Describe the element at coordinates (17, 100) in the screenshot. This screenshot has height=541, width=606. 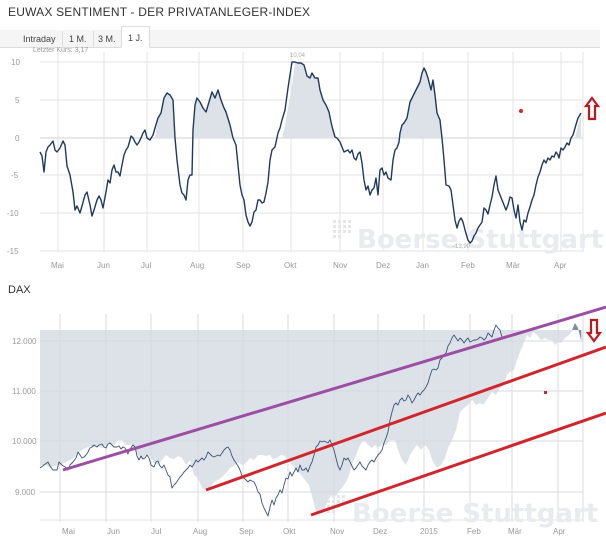
I see `svg-text: 5` at that location.